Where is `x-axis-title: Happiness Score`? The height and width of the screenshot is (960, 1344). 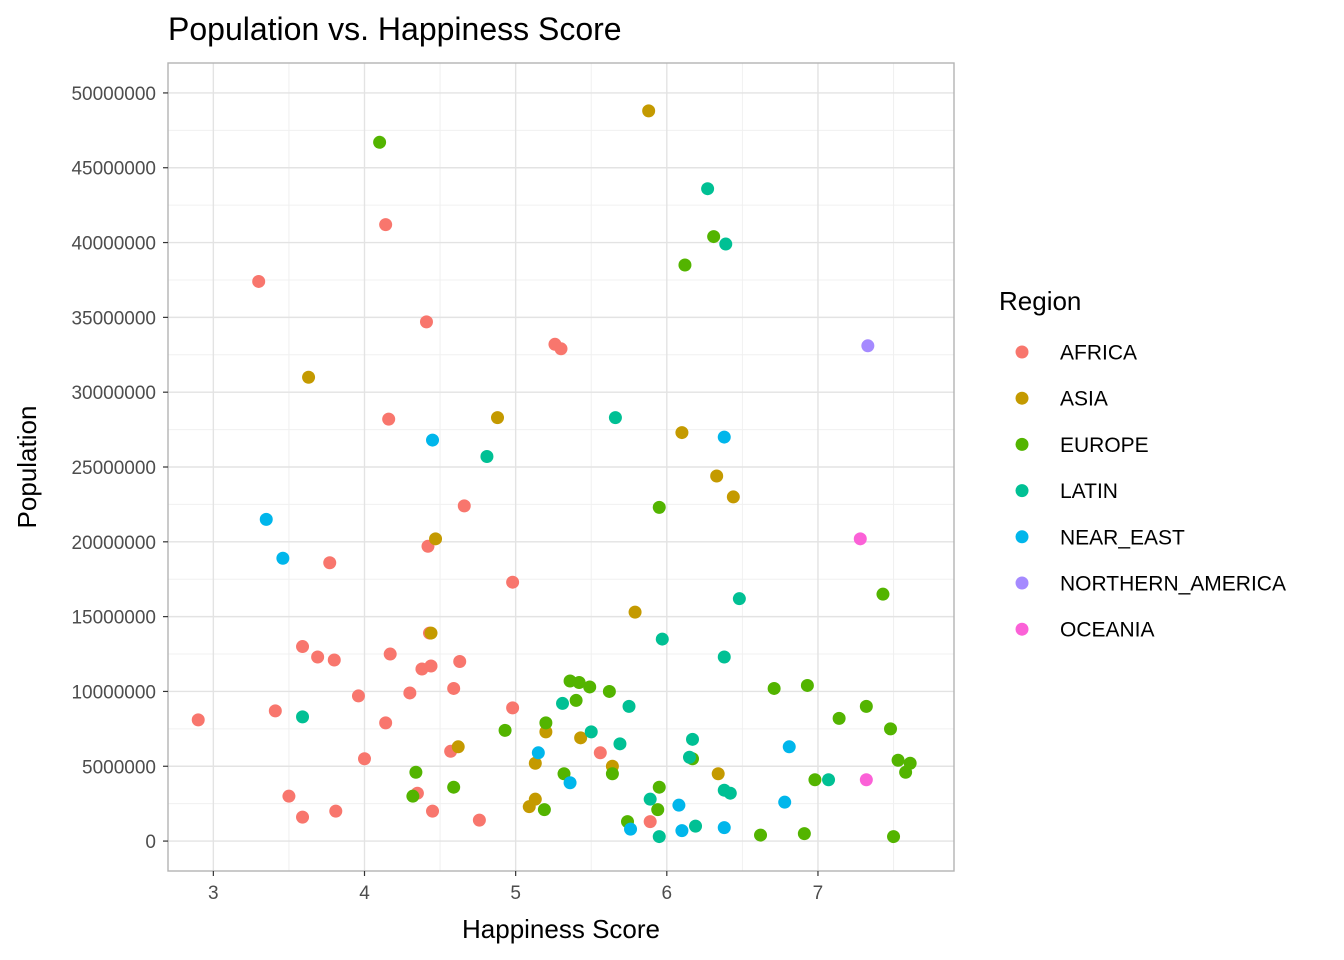
x-axis-title: Happiness Score is located at coordinates (561, 929).